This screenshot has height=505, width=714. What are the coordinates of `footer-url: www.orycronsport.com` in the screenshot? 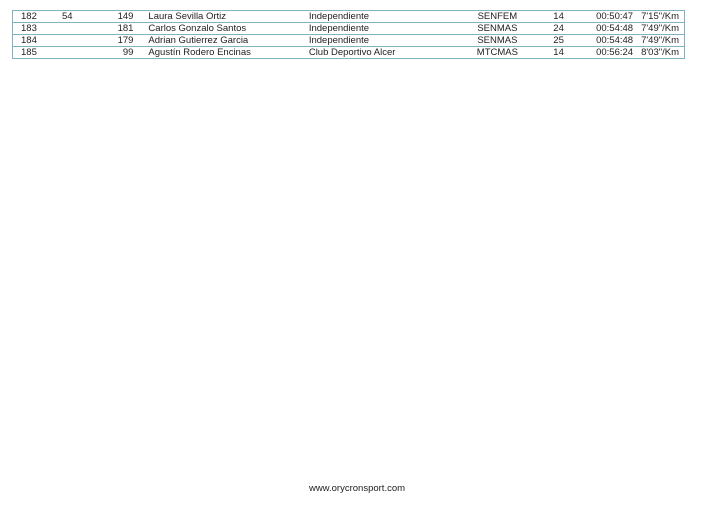 It's located at (357, 488).